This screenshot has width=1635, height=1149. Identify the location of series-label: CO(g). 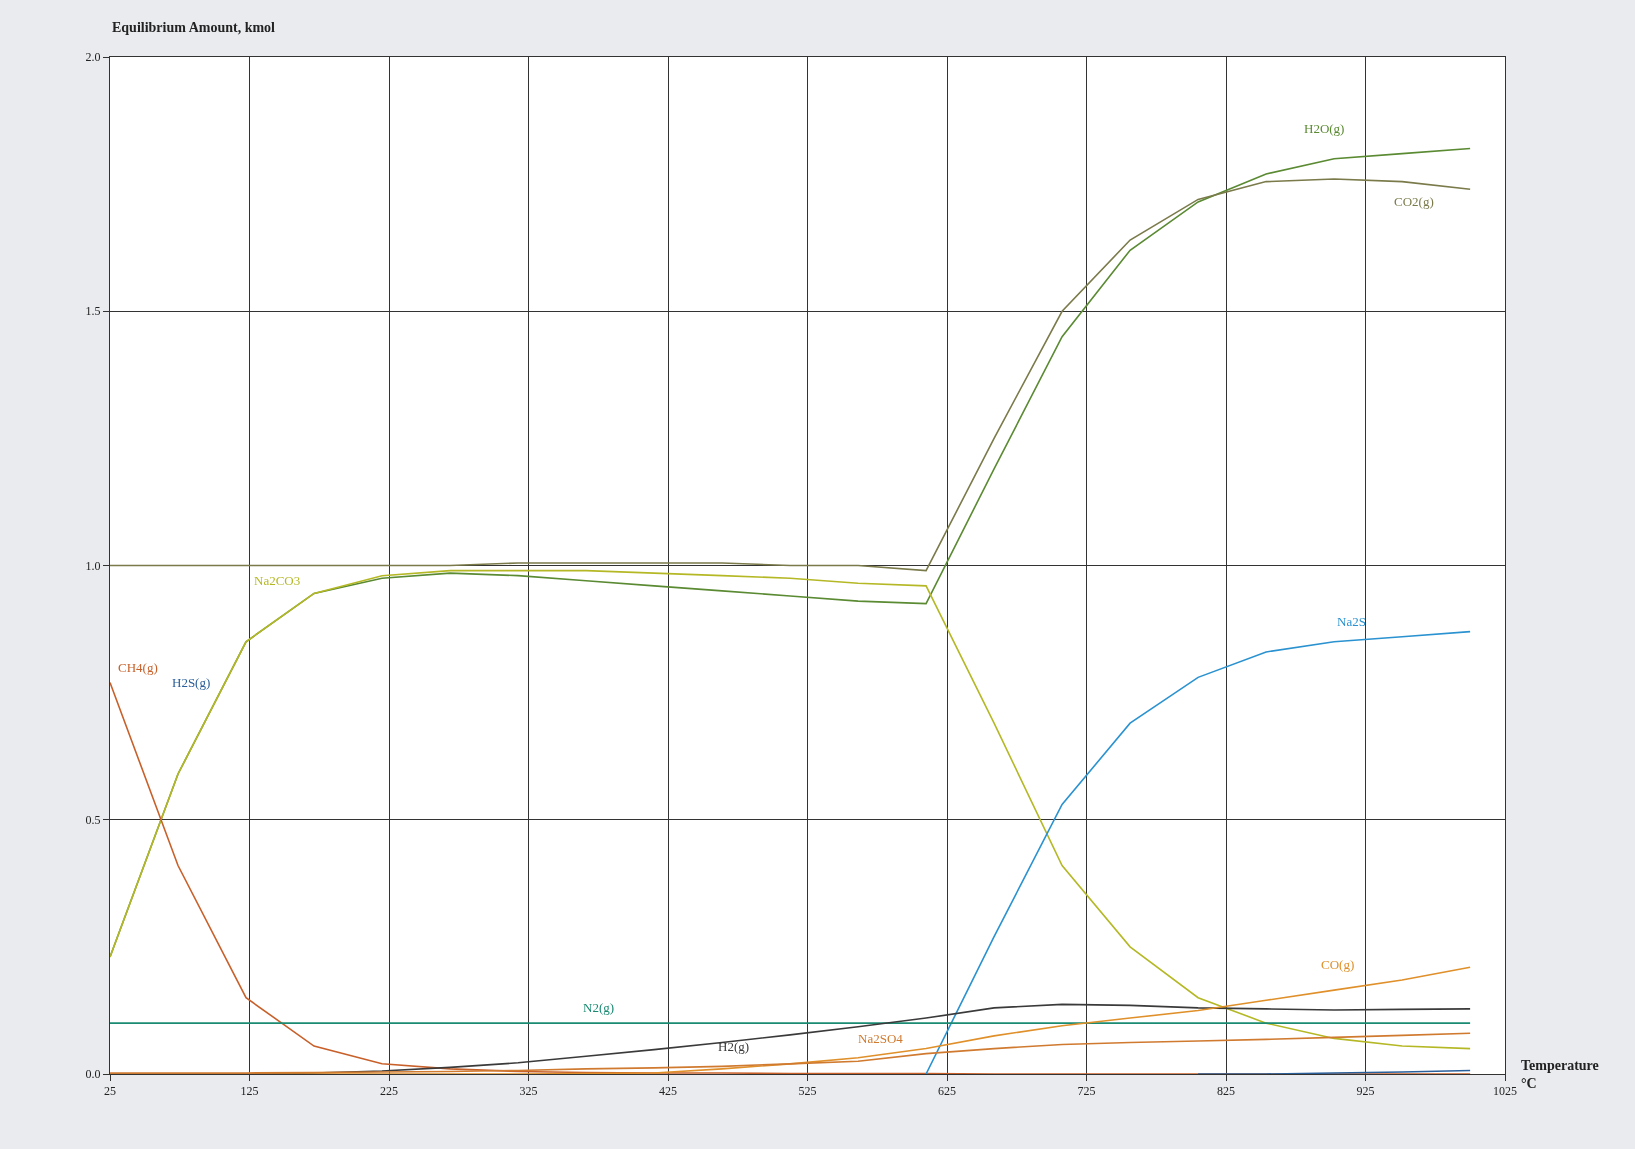
(1338, 964).